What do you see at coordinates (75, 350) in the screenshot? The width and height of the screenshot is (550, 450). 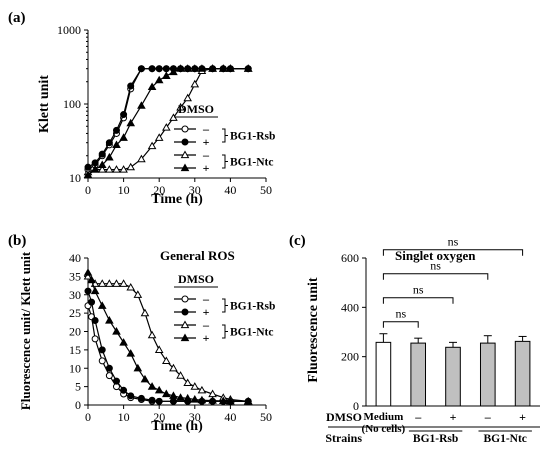 I see `y-tick-label: 15` at bounding box center [75, 350].